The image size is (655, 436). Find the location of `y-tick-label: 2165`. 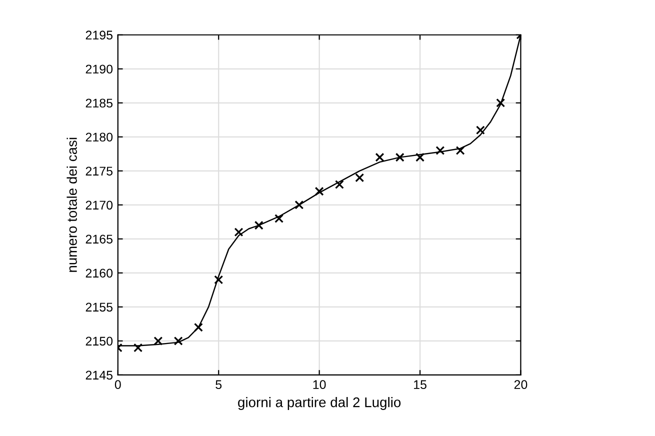

y-tick-label: 2165 is located at coordinates (99, 239).